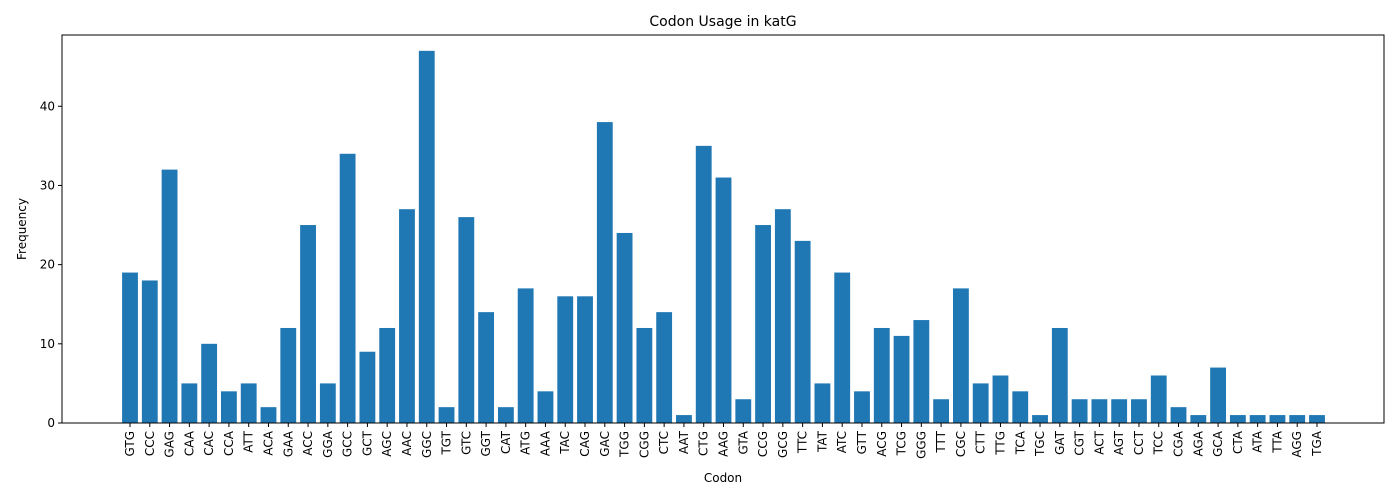  I want to click on x-tick-label: ACT, so click(1099, 442).